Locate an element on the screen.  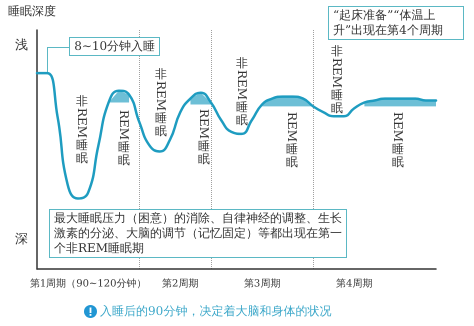
x-tick-label: 第2周期 is located at coordinates (180, 284).